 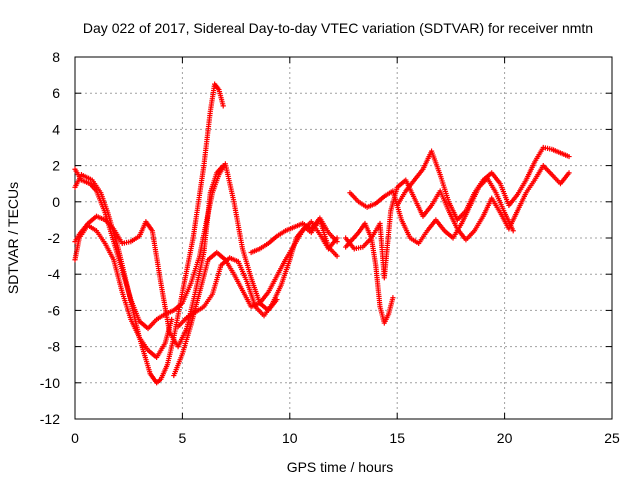 What do you see at coordinates (56, 93) in the screenshot?
I see `y-tick-label: 6` at bounding box center [56, 93].